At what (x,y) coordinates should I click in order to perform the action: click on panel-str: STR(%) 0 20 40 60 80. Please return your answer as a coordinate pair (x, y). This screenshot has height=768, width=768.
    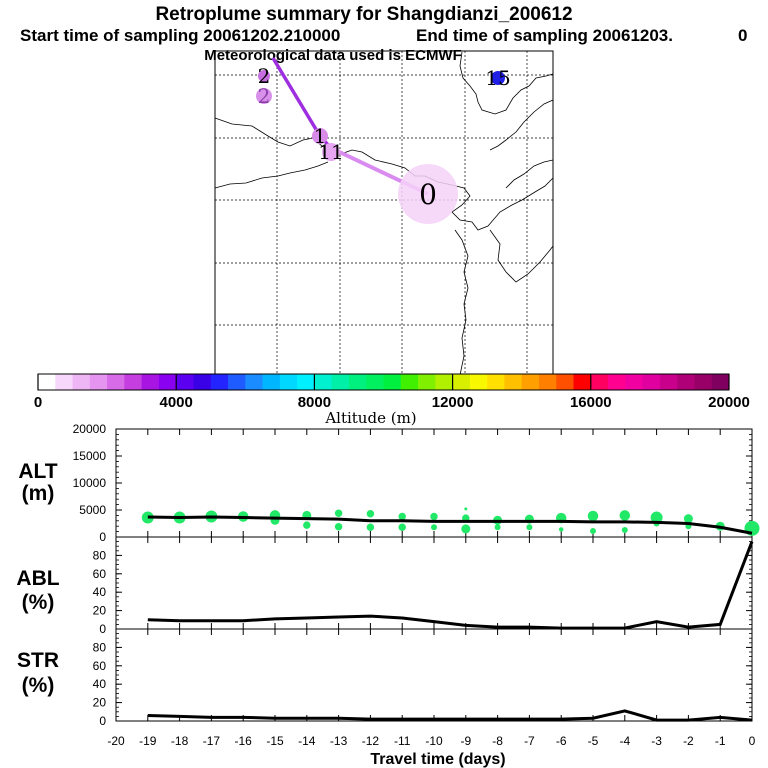
    Looking at the image, I should click on (385, 678).